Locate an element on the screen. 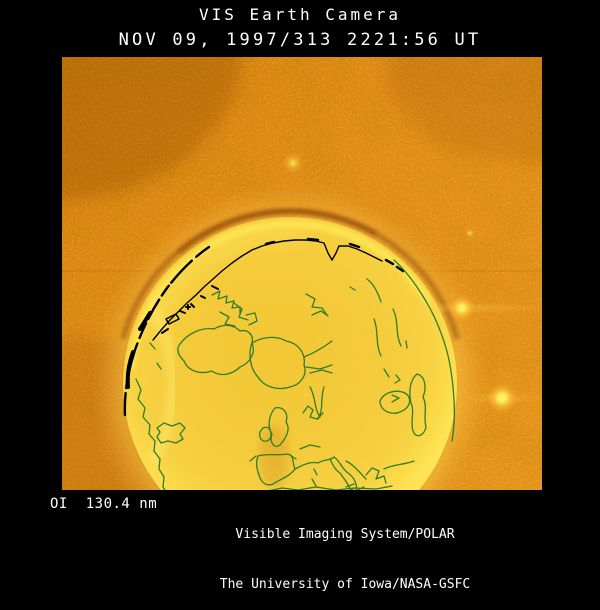 The height and width of the screenshot is (610, 600). scandinavia-east-lobe is located at coordinates (277, 363).